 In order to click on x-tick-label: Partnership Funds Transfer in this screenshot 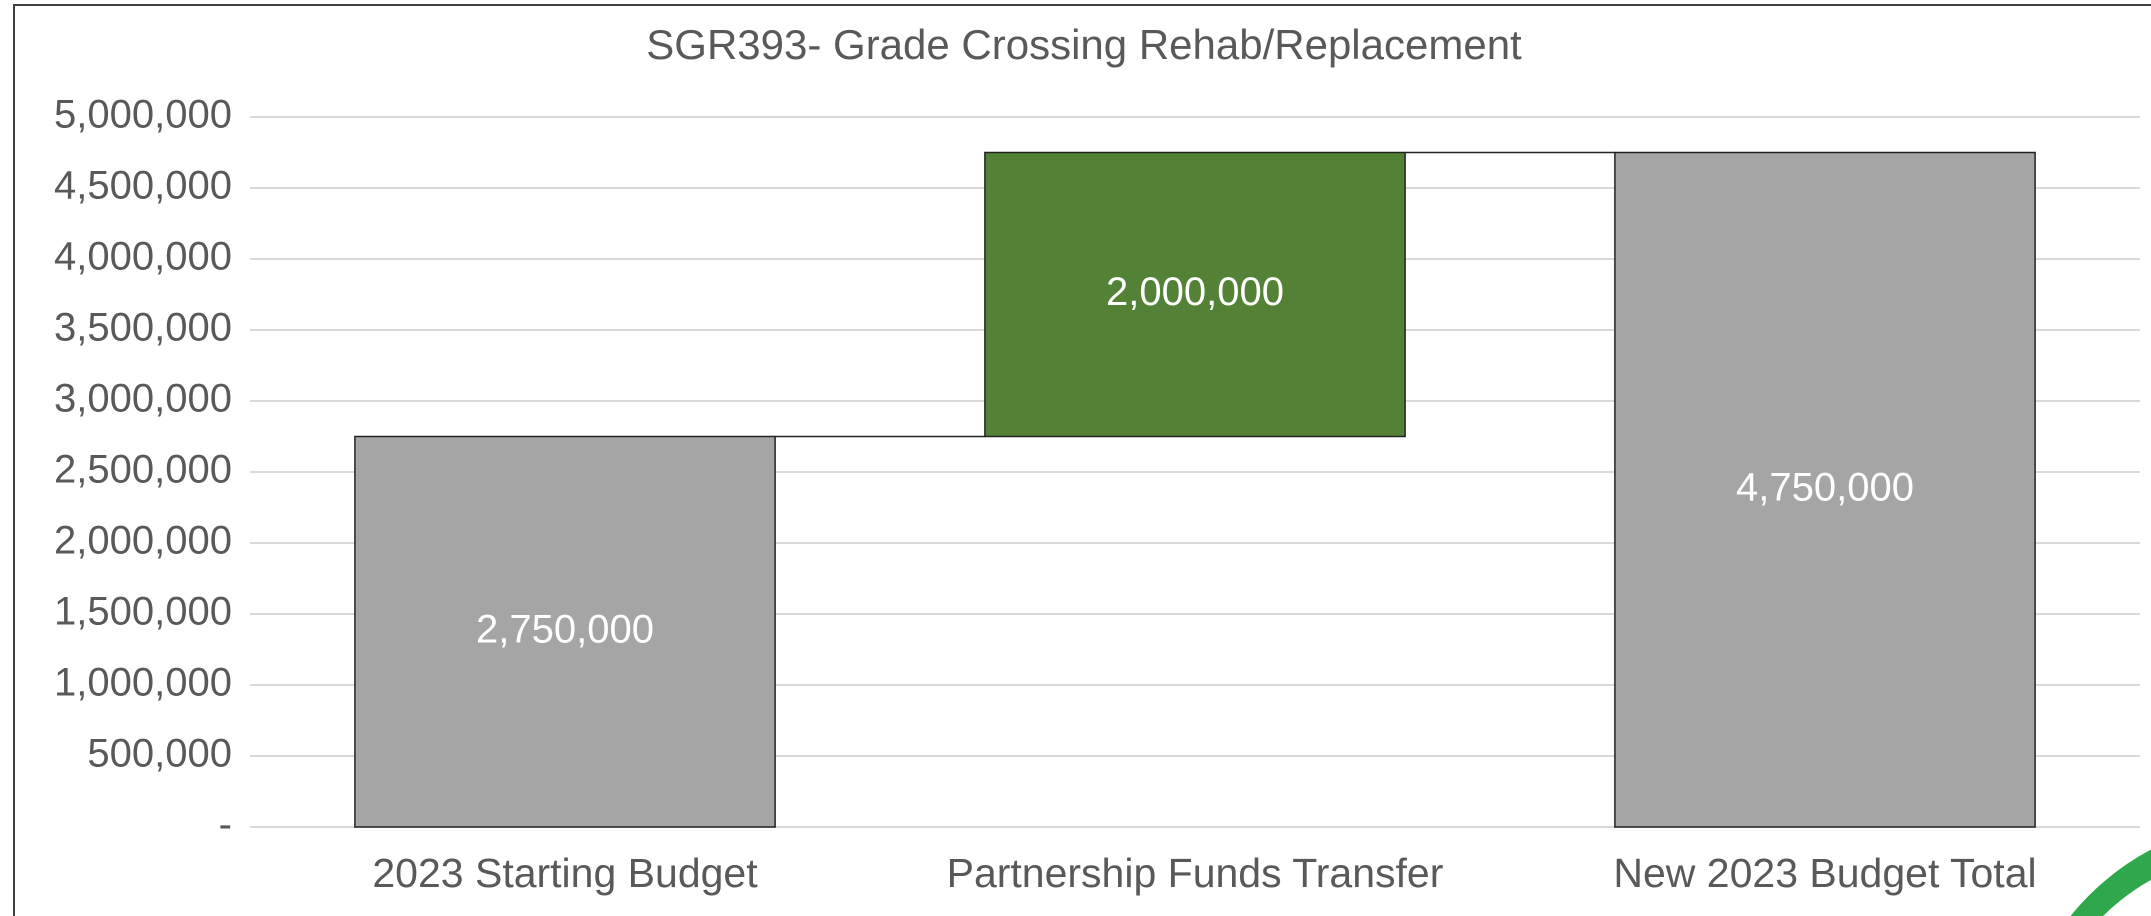, I will do `click(1195, 873)`.